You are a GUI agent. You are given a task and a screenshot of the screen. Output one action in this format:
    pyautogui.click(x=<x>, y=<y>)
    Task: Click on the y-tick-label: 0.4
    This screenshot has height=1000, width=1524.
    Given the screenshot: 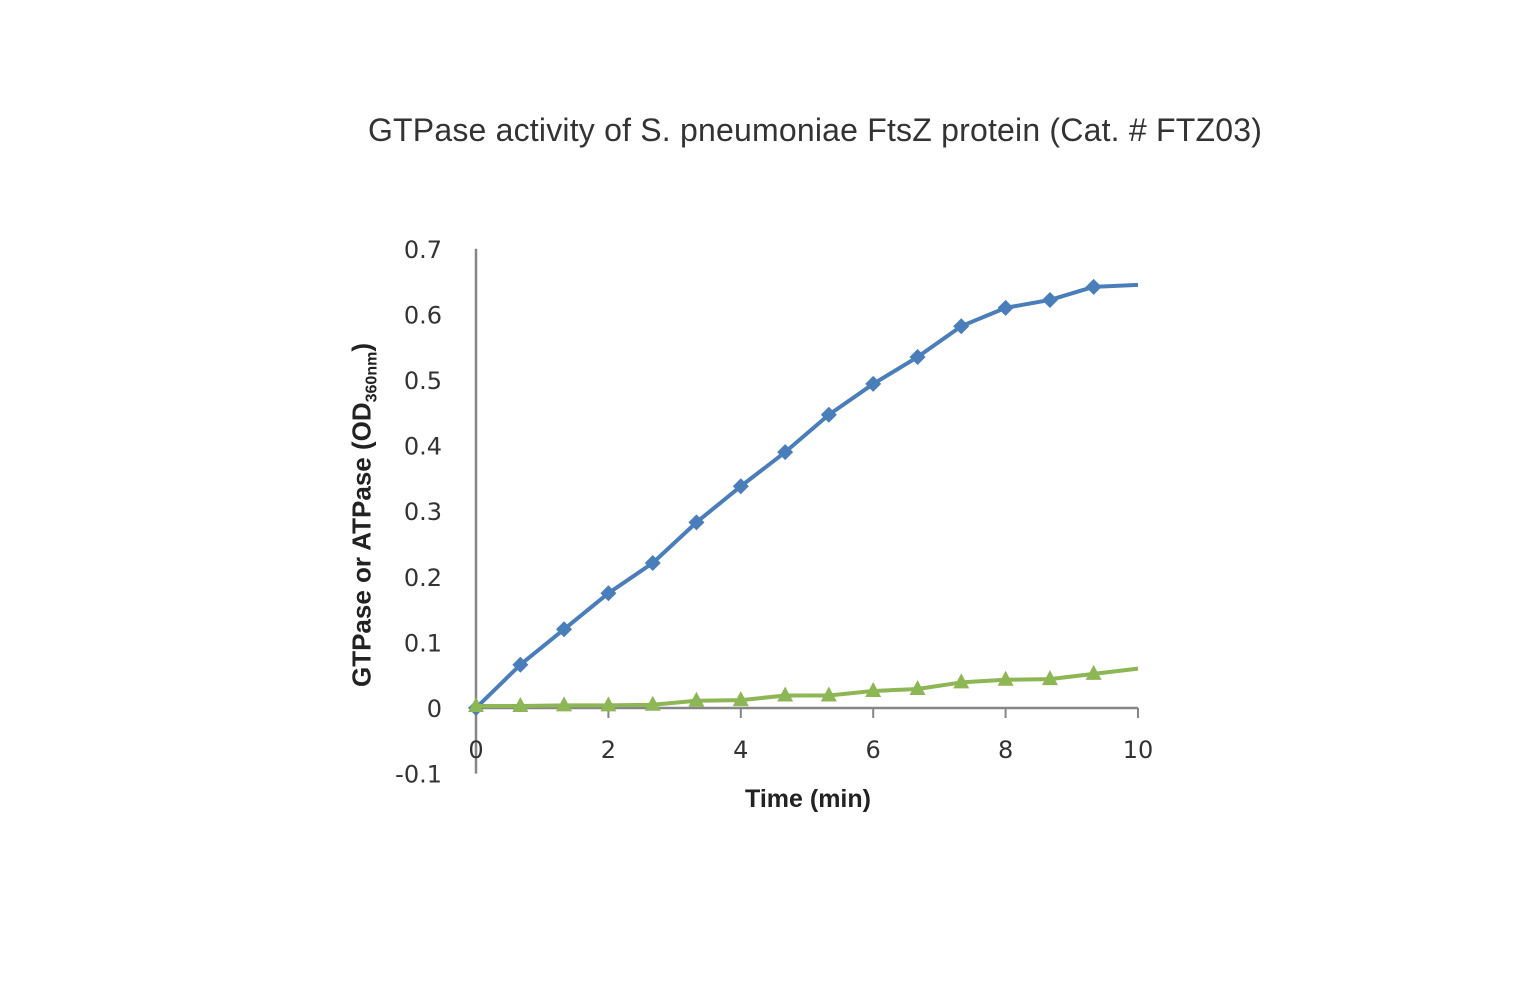 What is the action you would take?
    pyautogui.click(x=423, y=447)
    